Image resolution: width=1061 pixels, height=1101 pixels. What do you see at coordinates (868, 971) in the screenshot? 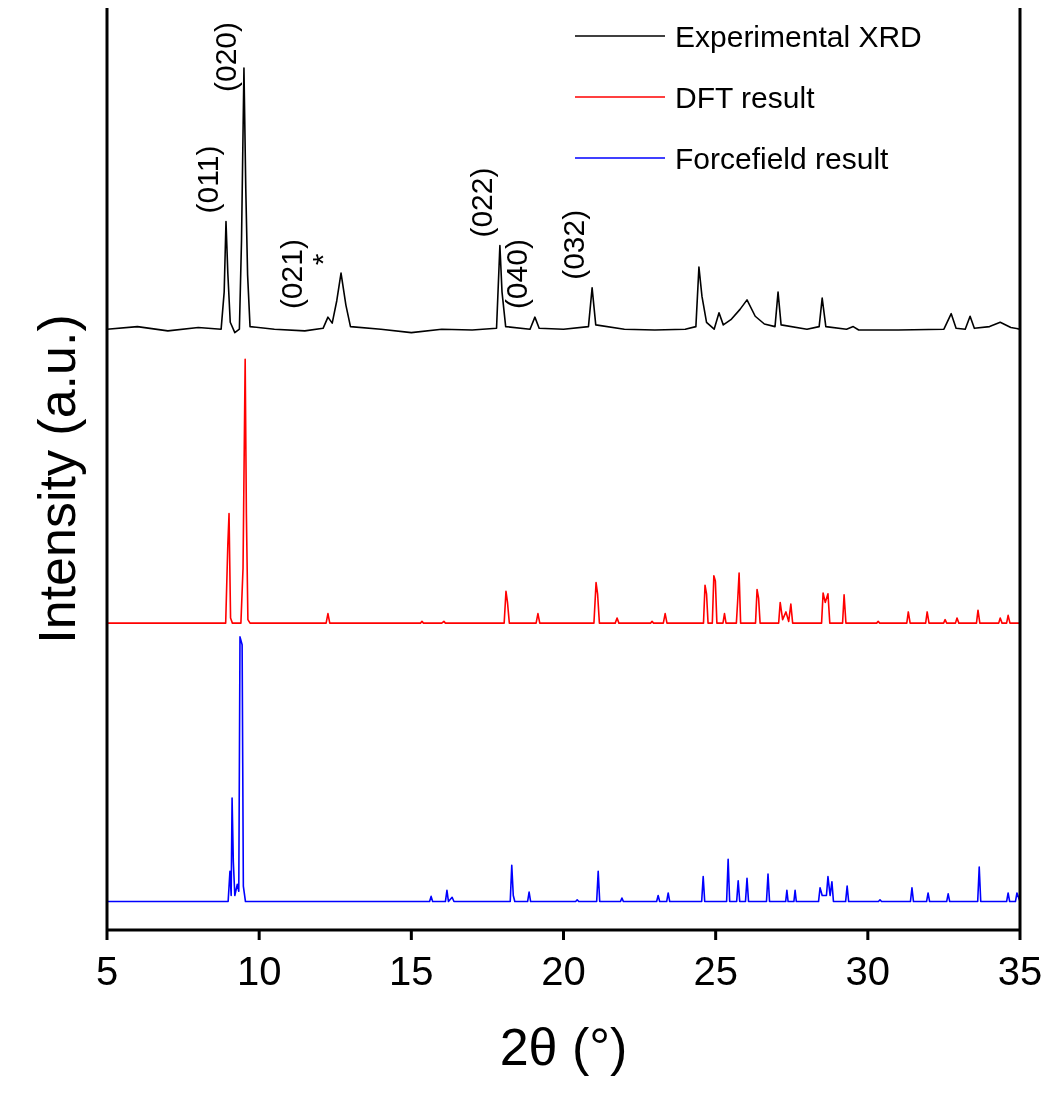
I see `x-tick-label: 30` at bounding box center [868, 971].